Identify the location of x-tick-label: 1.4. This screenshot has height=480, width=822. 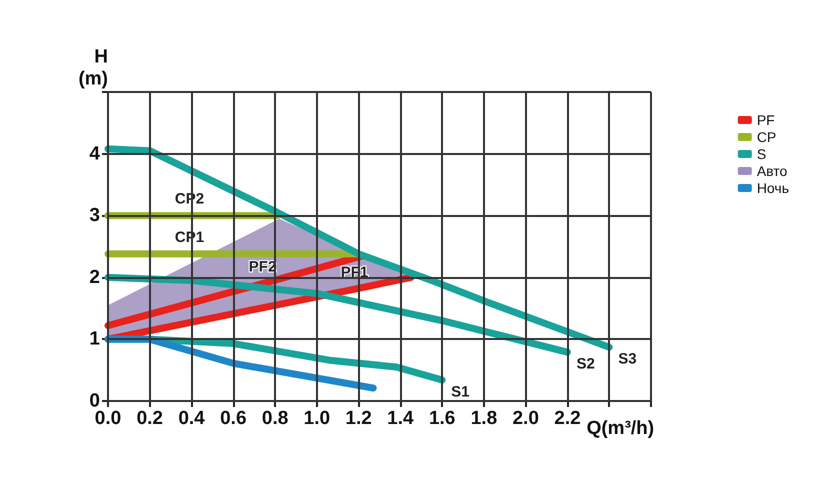
(400, 418).